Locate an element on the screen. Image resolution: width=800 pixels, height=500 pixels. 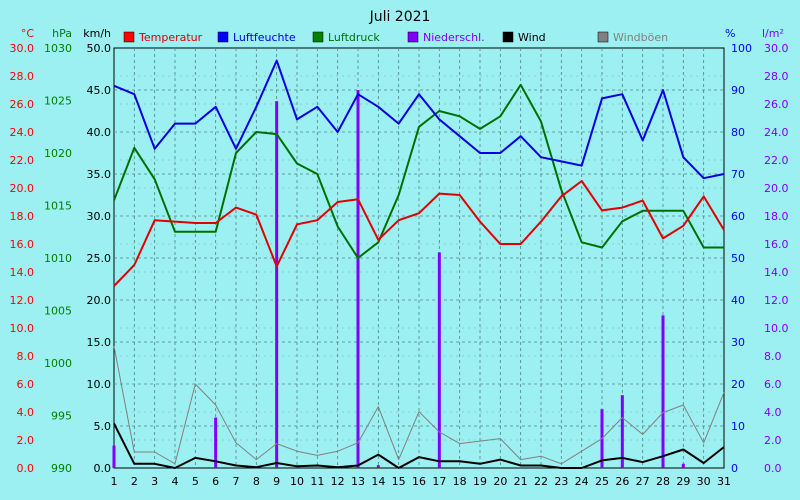
rain-axis-tick-label: 20.0 is located at coordinates (776, 188).